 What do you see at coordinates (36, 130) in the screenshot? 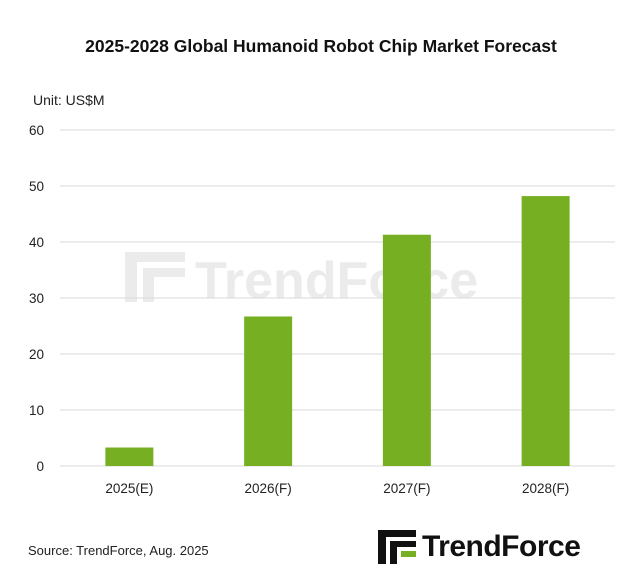
I see `y-tick-label: 60` at bounding box center [36, 130].